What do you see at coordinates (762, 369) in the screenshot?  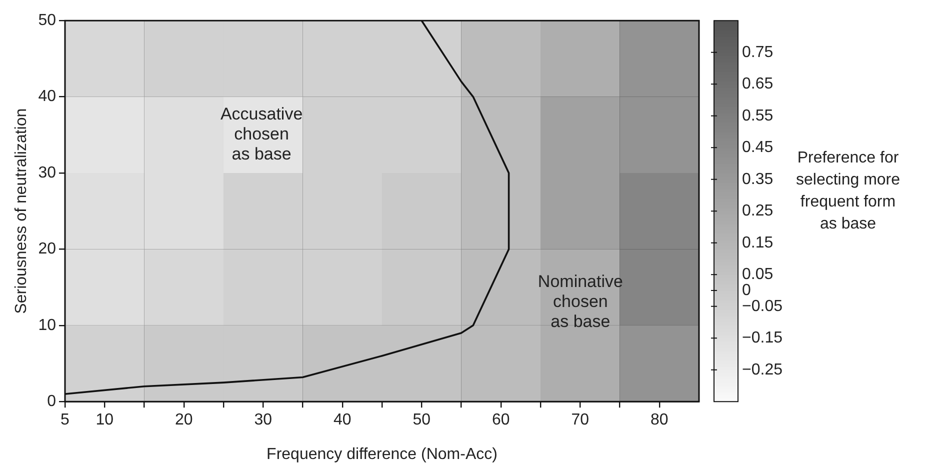 I see `color-bar-label: −0.25` at bounding box center [762, 369].